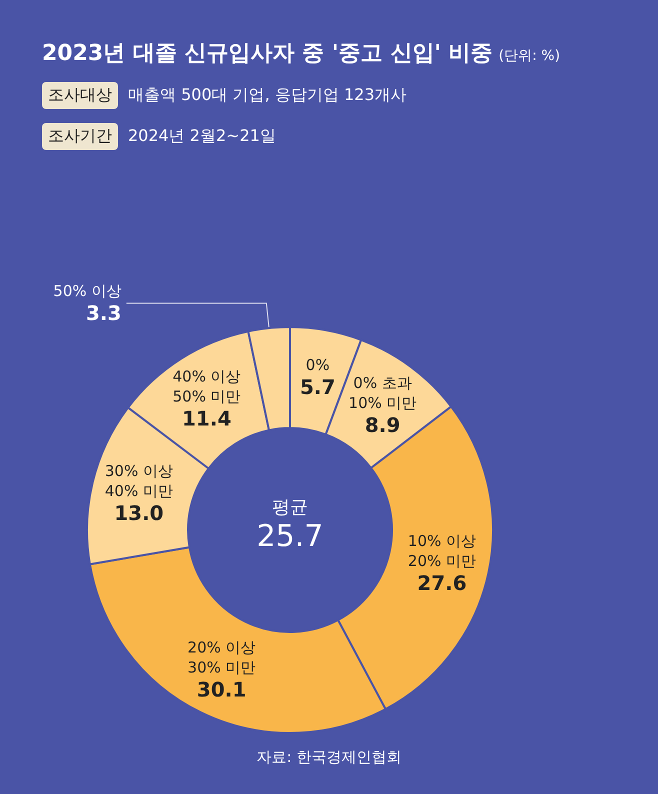  Describe the element at coordinates (227, 95) in the screenshot. I see `text: 조사대상 매출액 500대 기업, 응답기업 123개사` at that location.